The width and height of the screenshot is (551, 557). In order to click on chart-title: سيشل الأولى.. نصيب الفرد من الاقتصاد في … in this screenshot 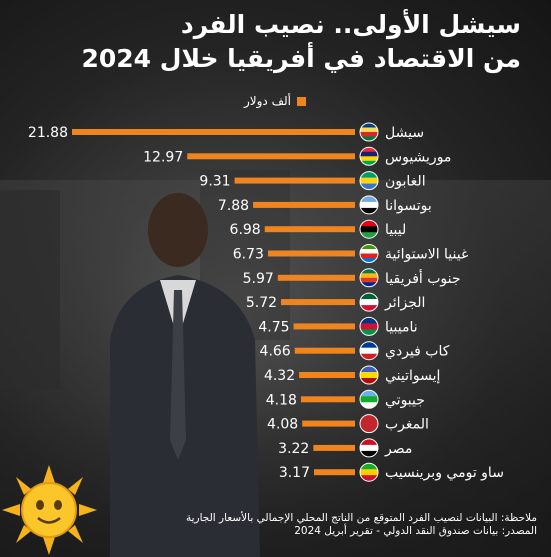, I will do `click(271, 42)`.